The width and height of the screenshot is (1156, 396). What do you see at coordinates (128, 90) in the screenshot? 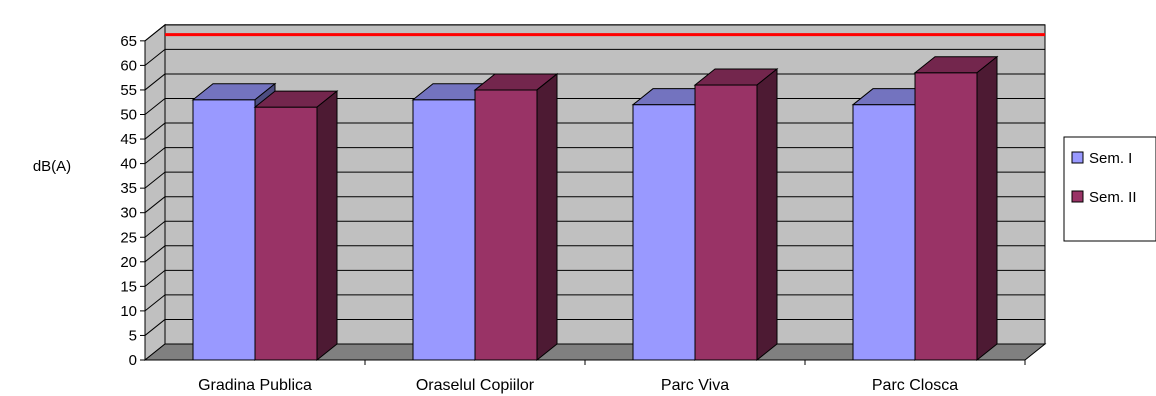
I see `y-tick-label: 55` at bounding box center [128, 90].